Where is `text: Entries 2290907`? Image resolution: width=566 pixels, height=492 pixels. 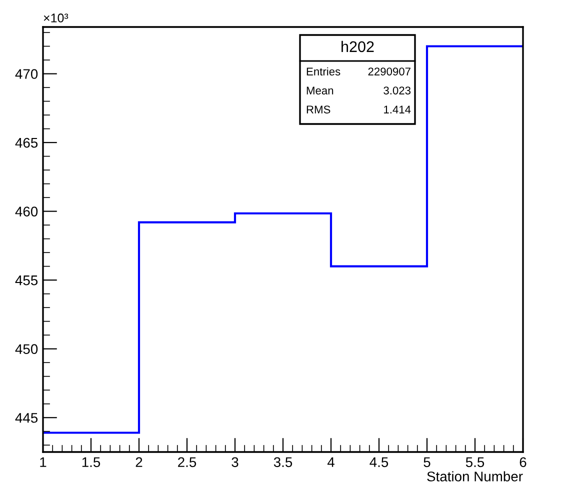
text: Entries 2290907 is located at coordinates (358, 71).